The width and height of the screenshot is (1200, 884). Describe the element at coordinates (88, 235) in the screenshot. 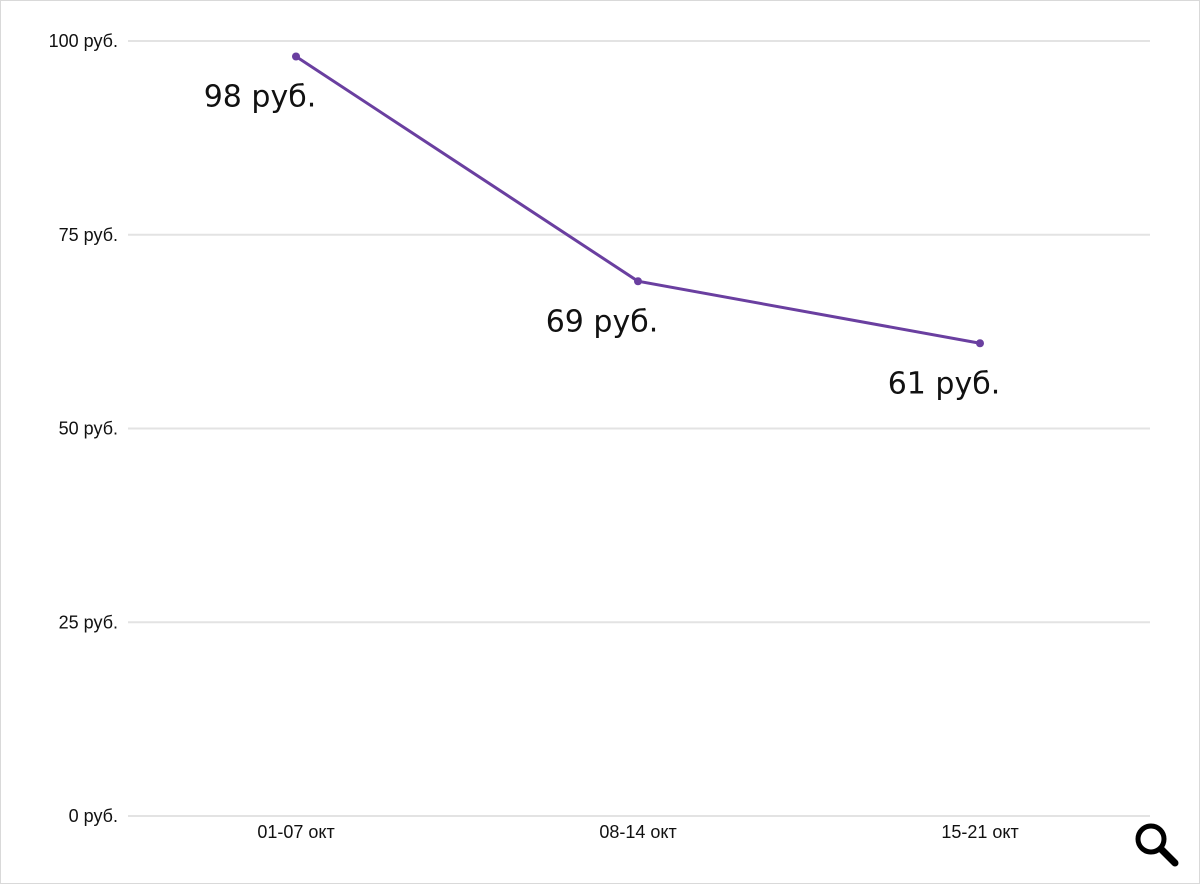

I see `y-tick-label: 75 руб.` at that location.